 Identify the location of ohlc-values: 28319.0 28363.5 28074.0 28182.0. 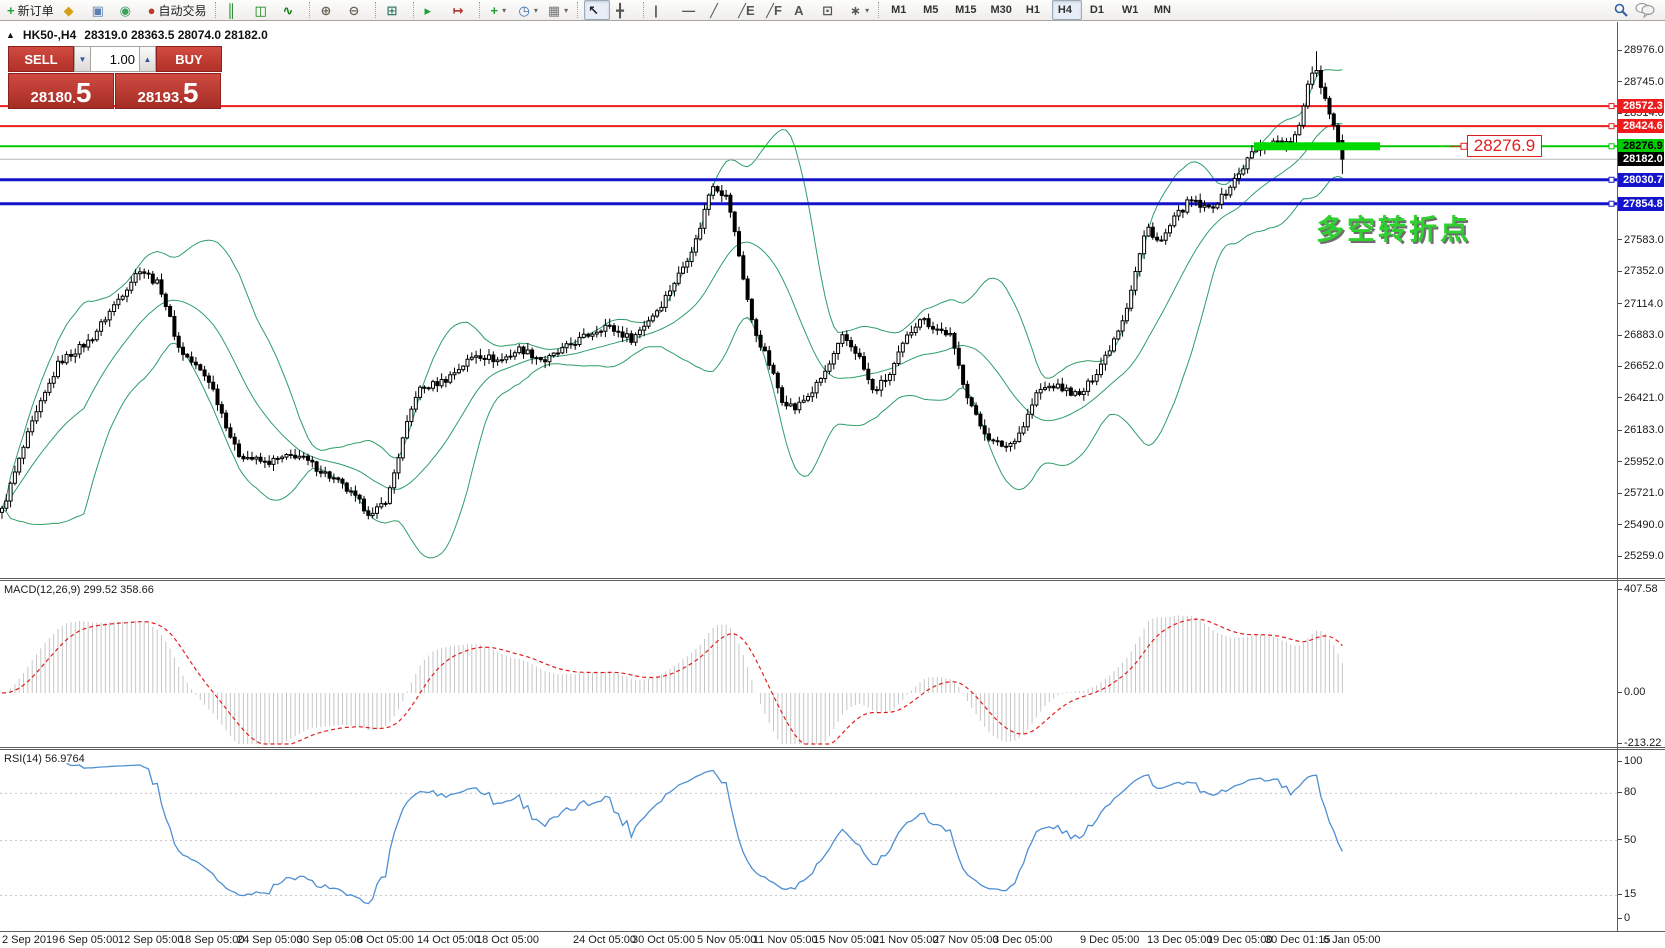
(176, 35).